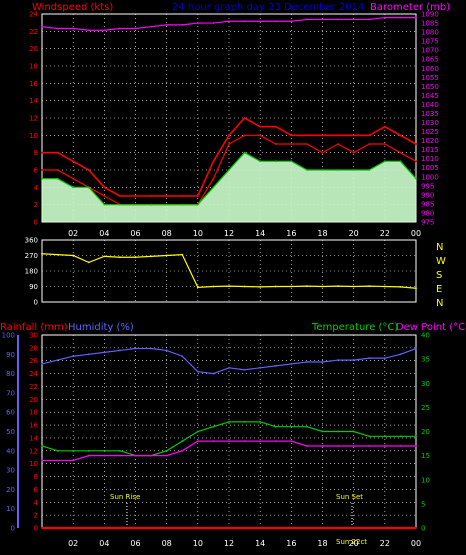  Describe the element at coordinates (36, 529) in the screenshot. I see `rainfall-tick-label: 0` at that location.